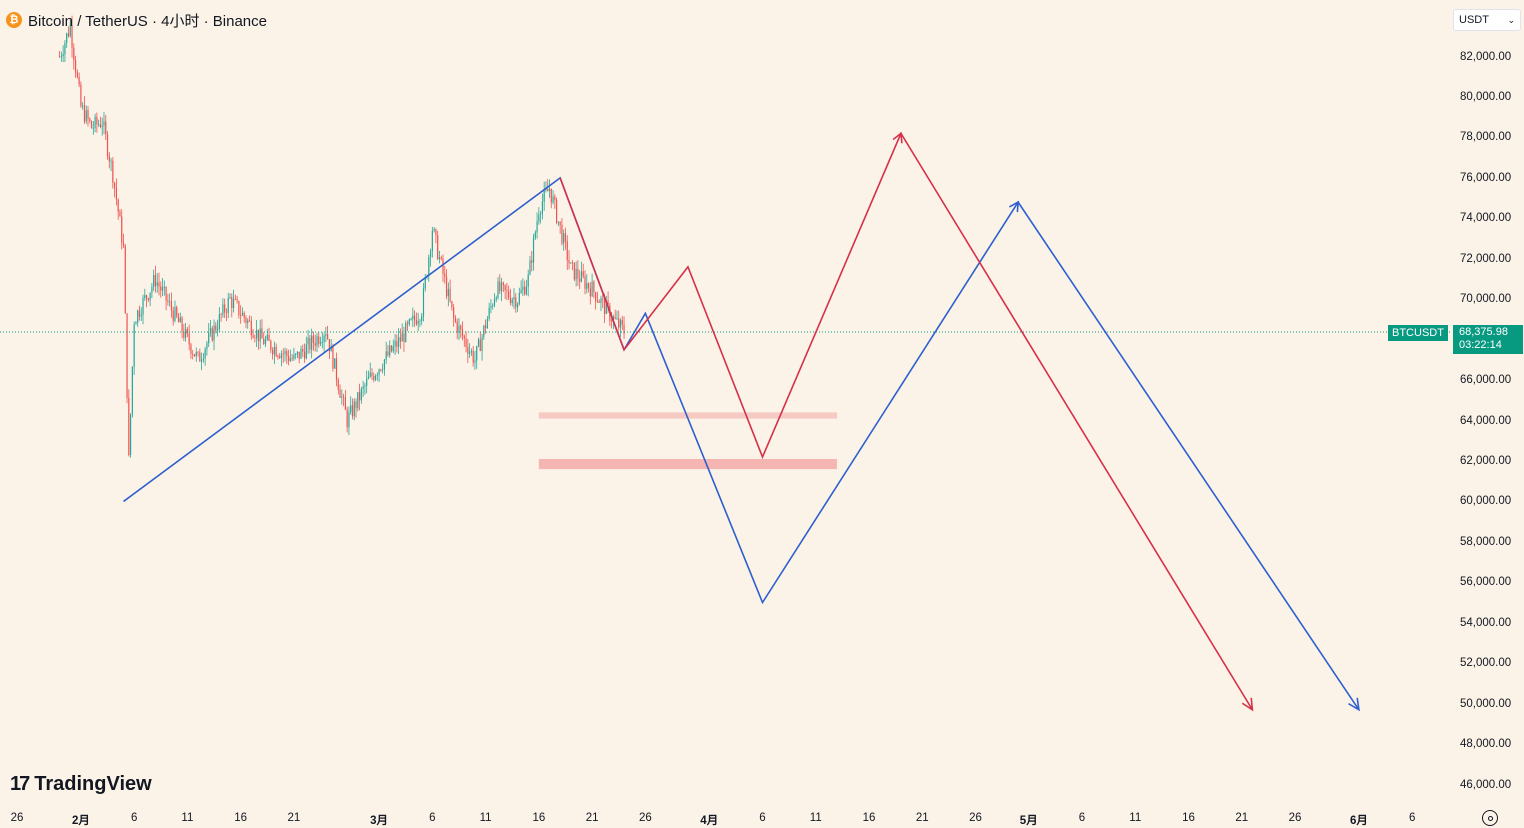 The image size is (1524, 828). I want to click on chart-header: ₿ Bitcoin / TetherUS · 4小时 · Binance, so click(136, 20).